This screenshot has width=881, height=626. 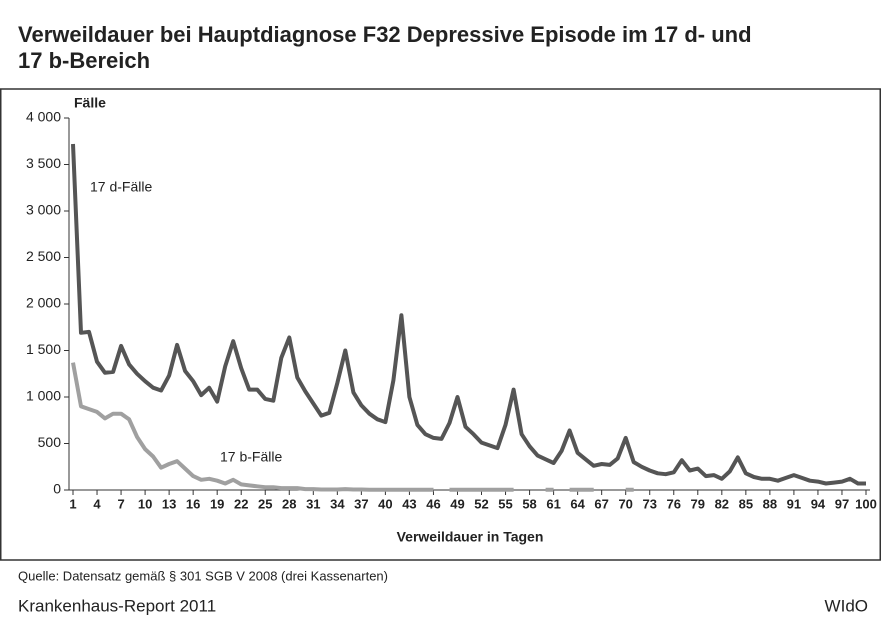 I want to click on x-tick-label: 40, so click(x=385, y=503).